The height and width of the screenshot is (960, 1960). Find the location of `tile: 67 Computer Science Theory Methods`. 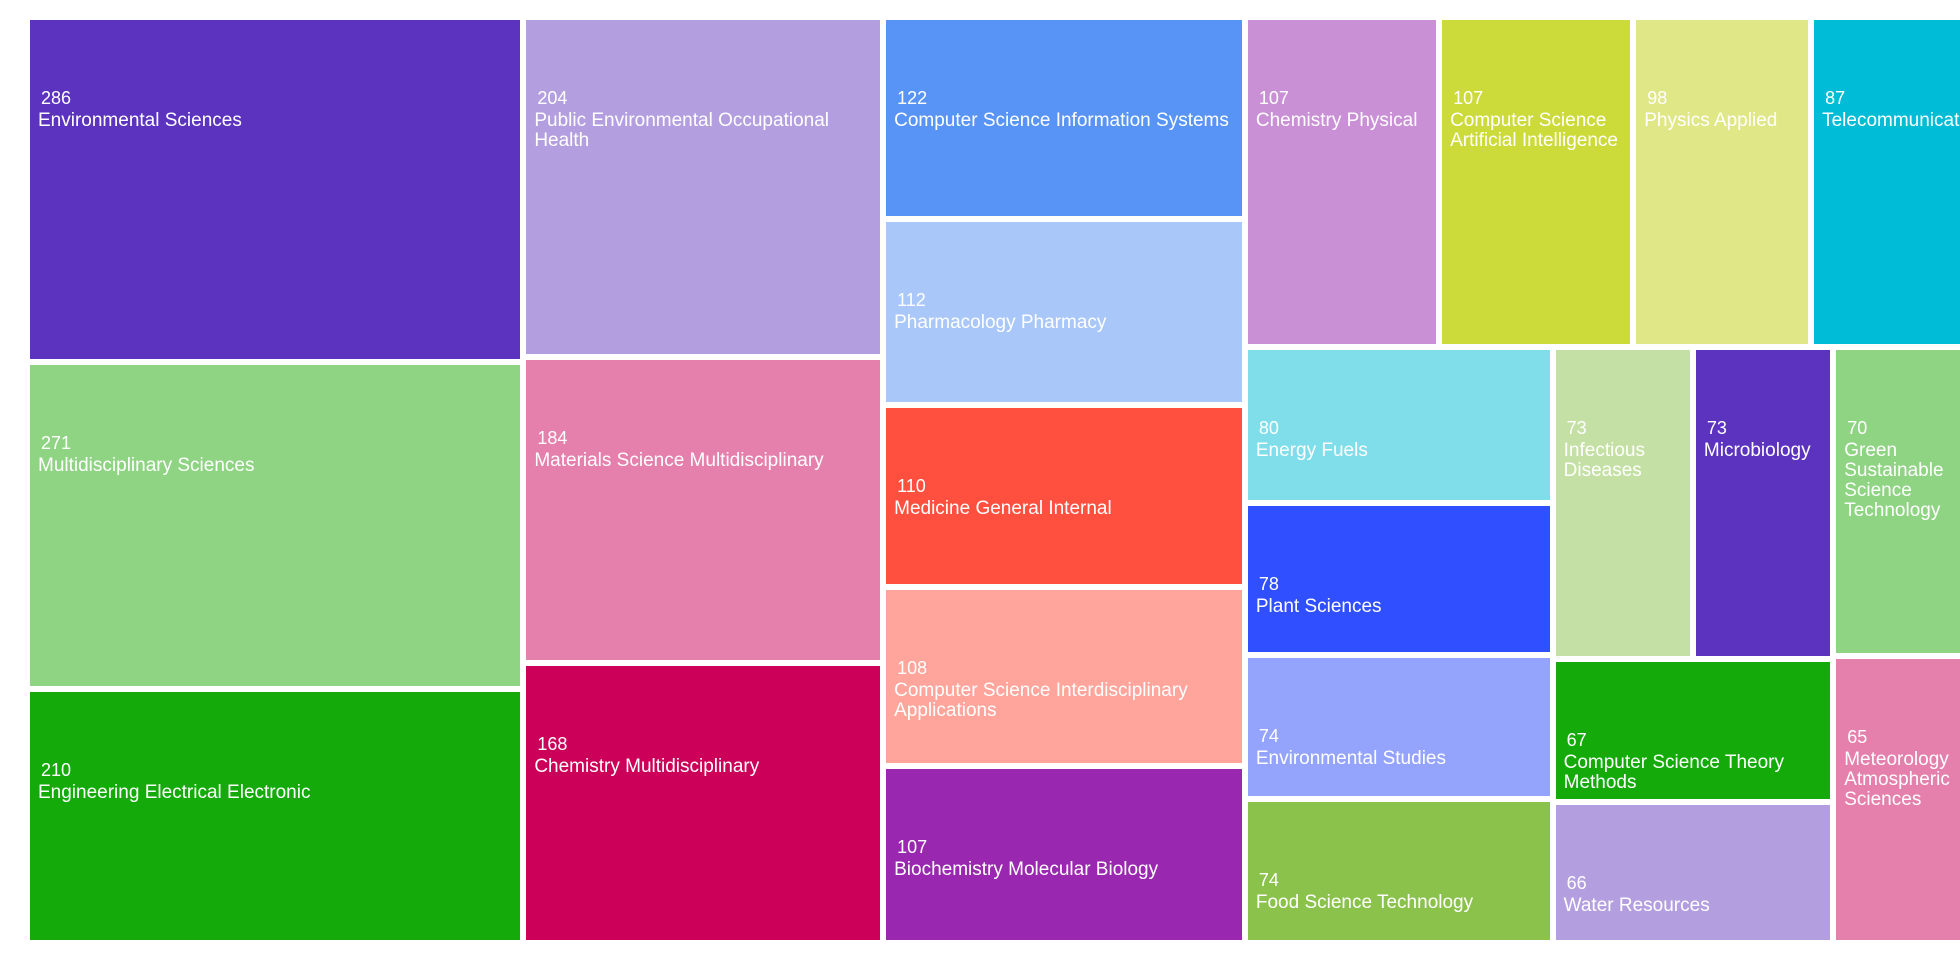

tile: 67 Computer Science Theory Methods is located at coordinates (1693, 730).